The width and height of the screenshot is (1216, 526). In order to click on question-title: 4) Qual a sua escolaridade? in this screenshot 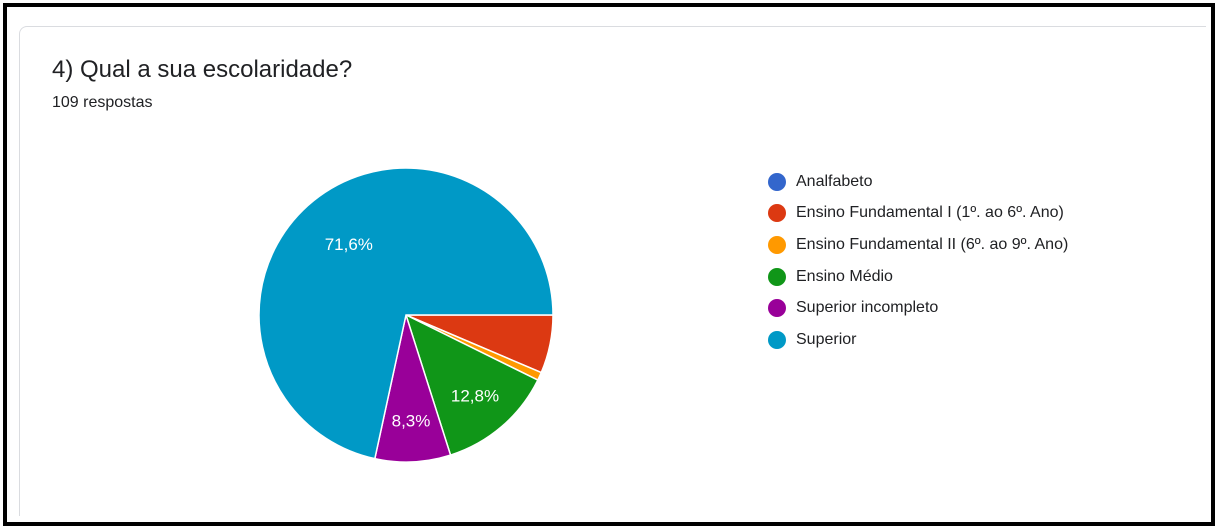, I will do `click(202, 69)`.